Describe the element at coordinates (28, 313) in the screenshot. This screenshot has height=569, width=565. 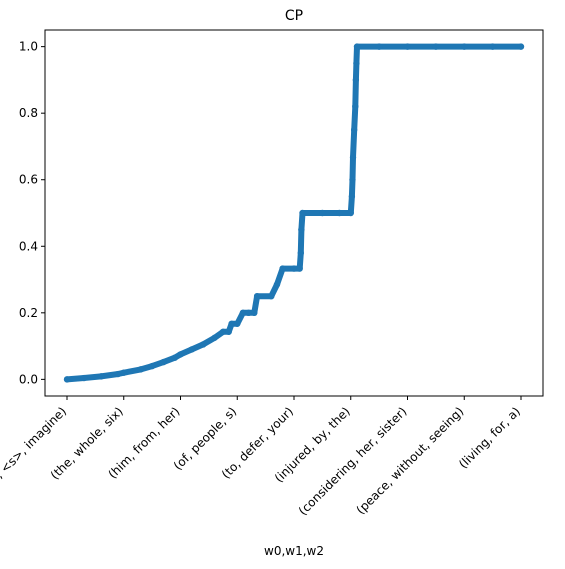
I see `y-tick-label: 0.2` at that location.